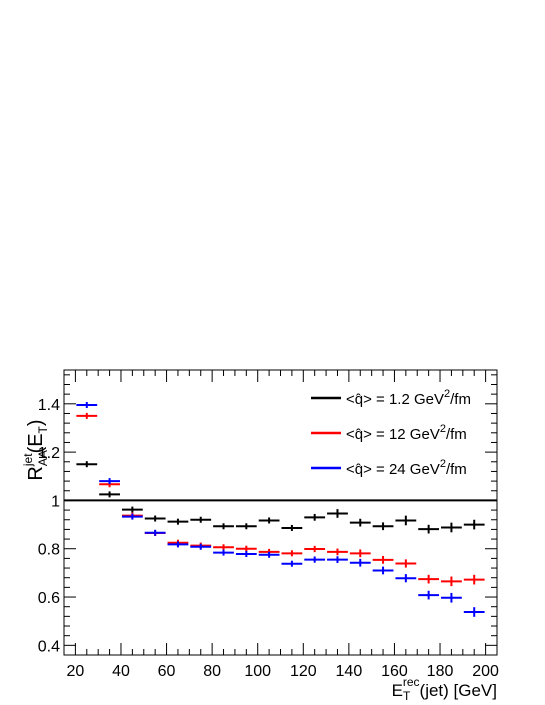 The height and width of the screenshot is (705, 545). What do you see at coordinates (49, 405) in the screenshot?
I see `y-tick-label: 1.4` at bounding box center [49, 405].